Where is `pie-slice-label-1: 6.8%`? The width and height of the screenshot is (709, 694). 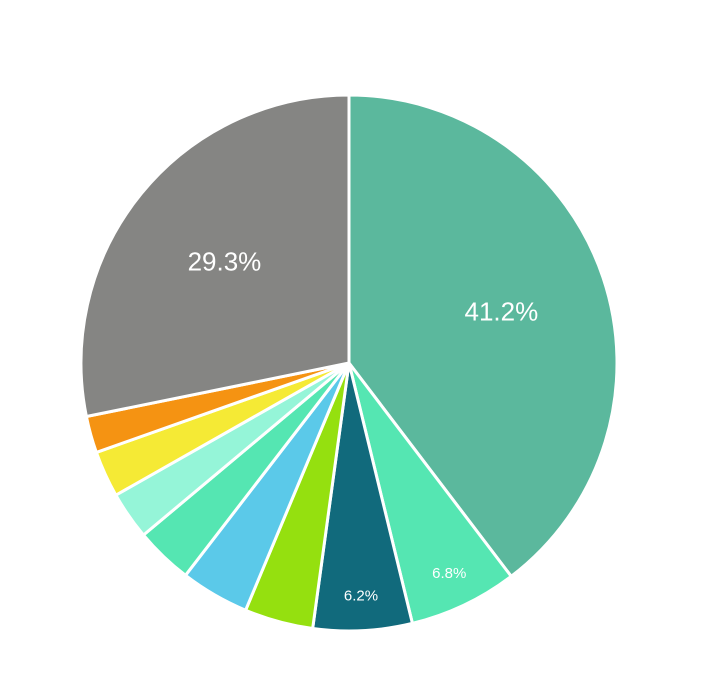 pie-slice-label-1: 6.8% is located at coordinates (449, 573).